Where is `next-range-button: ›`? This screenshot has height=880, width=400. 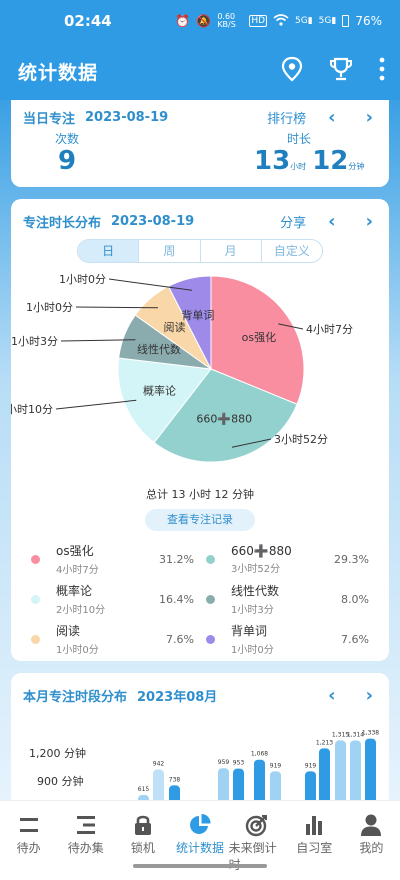
next-range-button: › is located at coordinates (369, 221).